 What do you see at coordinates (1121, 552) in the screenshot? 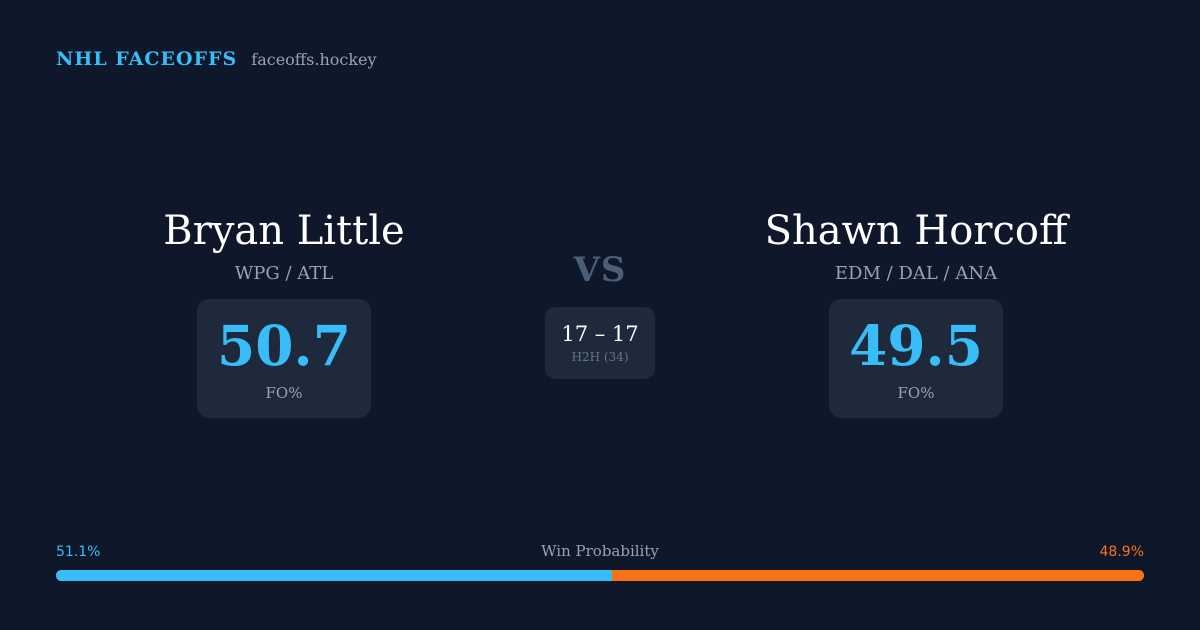
I see `win-probability-right-label: 48.9%` at bounding box center [1121, 552].